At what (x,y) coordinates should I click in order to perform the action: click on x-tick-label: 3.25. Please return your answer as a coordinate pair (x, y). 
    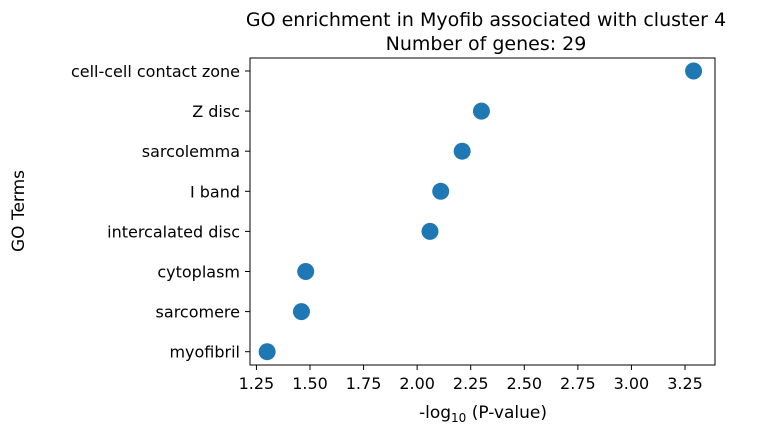
    Looking at the image, I should click on (685, 383).